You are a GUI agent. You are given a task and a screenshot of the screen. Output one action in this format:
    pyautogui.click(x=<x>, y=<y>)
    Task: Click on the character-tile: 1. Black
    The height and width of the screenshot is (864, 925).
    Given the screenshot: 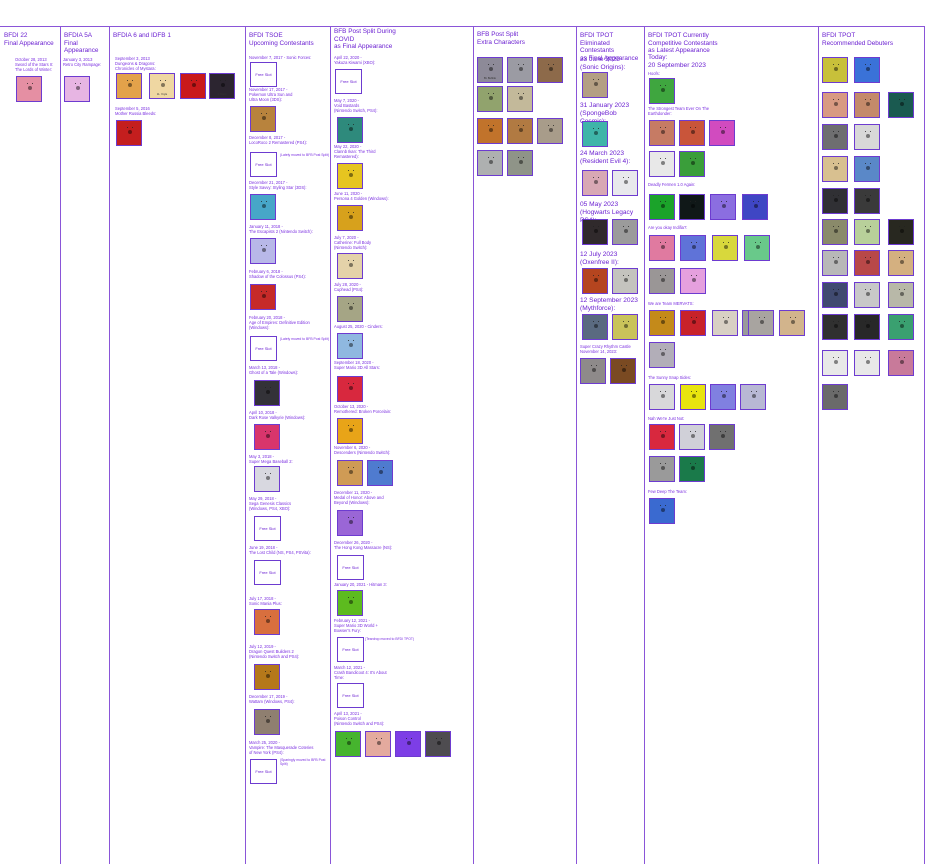 What is the action you would take?
    pyautogui.click(x=222, y=86)
    